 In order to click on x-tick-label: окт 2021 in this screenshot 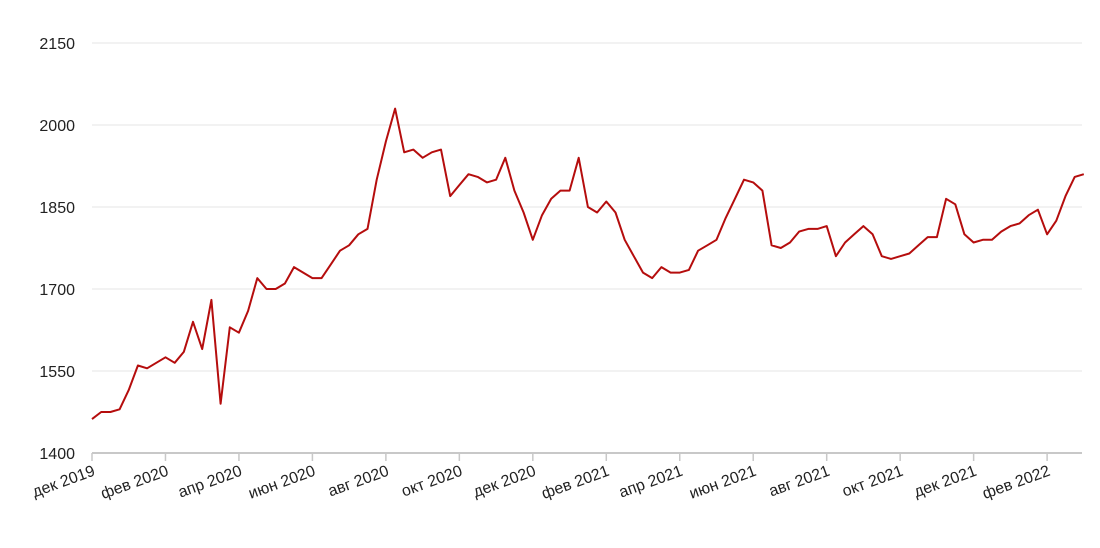, I will do `click(873, 482)`.